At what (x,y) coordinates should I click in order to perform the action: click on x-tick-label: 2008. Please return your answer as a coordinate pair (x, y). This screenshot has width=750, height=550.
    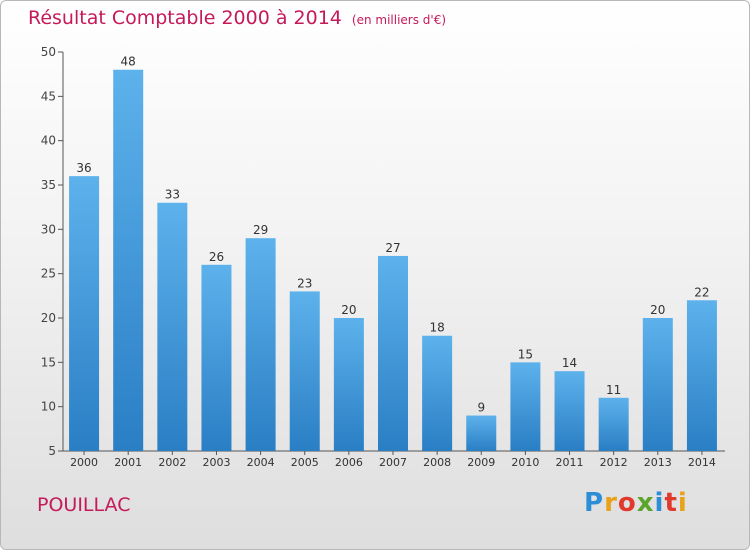
    Looking at the image, I should click on (437, 462).